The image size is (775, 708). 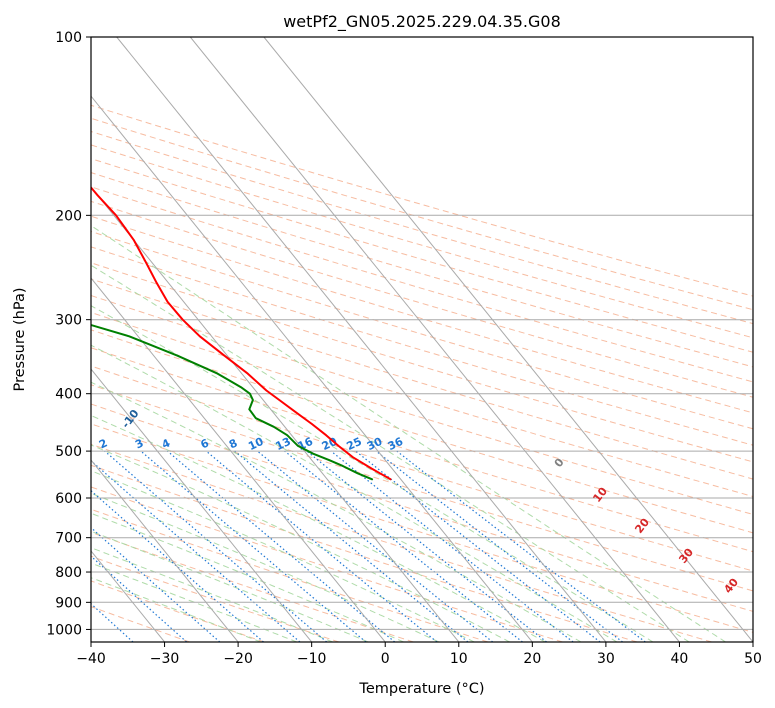 I want to click on chart-title: wetPf2_GN05.2025.229.04.35.G08, so click(x=422, y=22).